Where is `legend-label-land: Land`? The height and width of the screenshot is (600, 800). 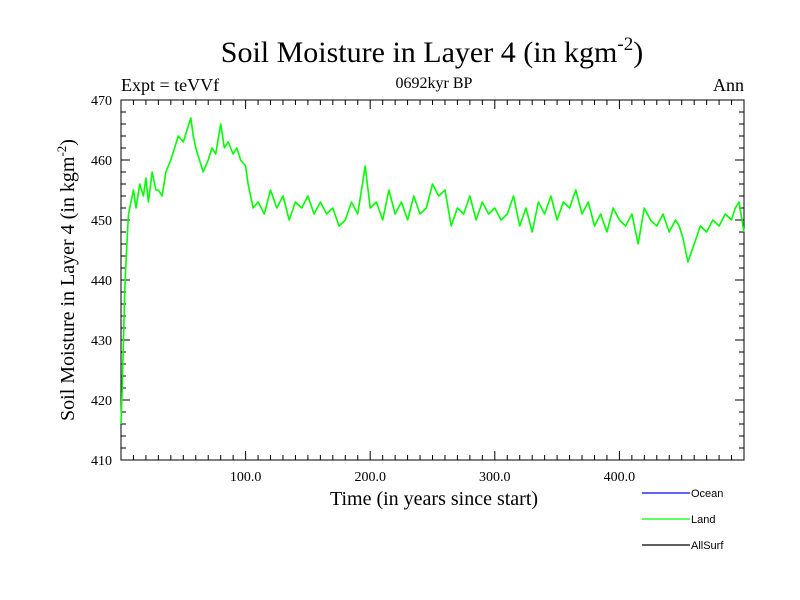 legend-label-land: Land is located at coordinates (703, 520).